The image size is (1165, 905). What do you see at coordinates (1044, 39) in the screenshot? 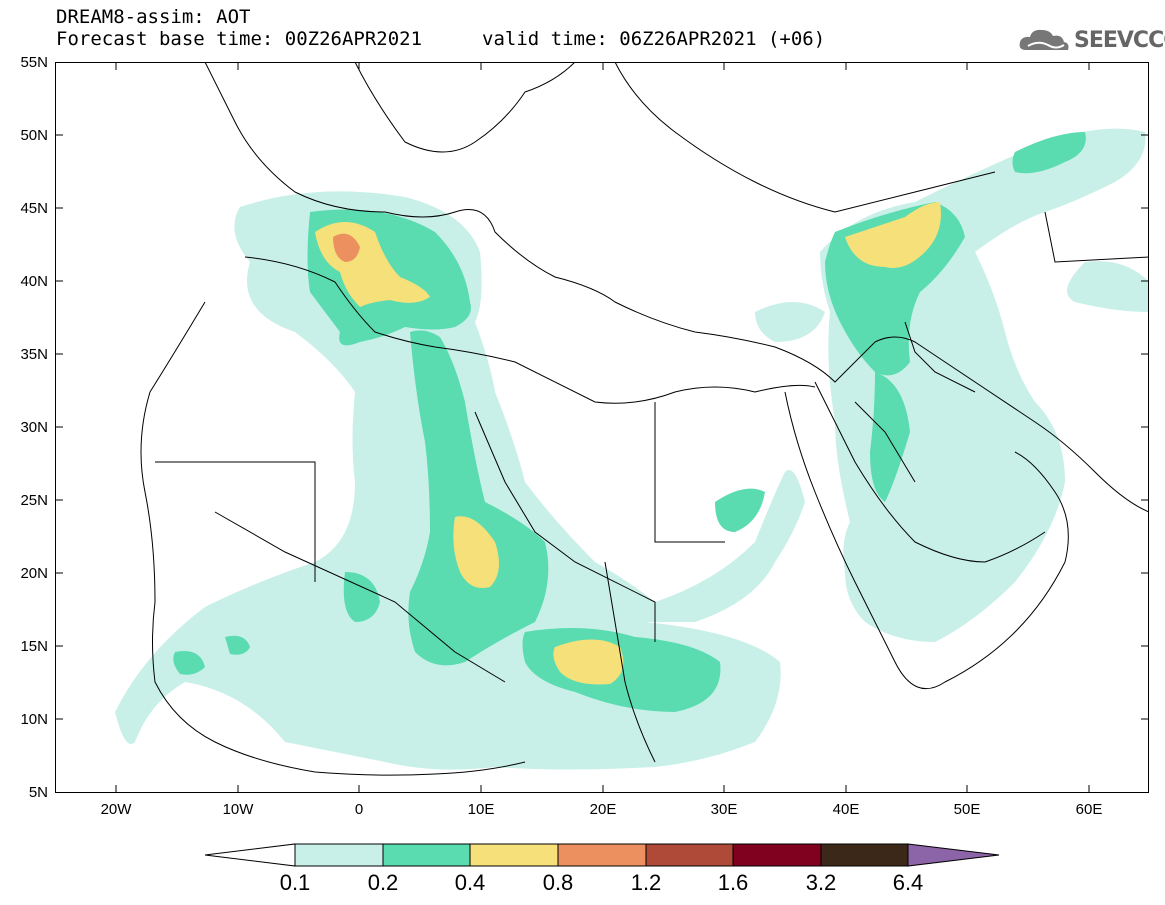
I see `cloud-icon` at bounding box center [1044, 39].